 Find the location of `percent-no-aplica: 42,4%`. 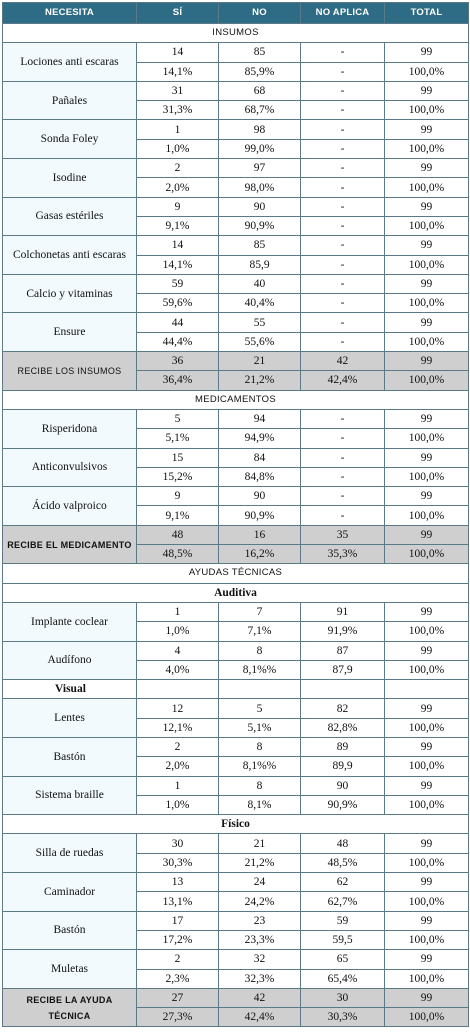

percent-no-aplica: 42,4% is located at coordinates (342, 380).